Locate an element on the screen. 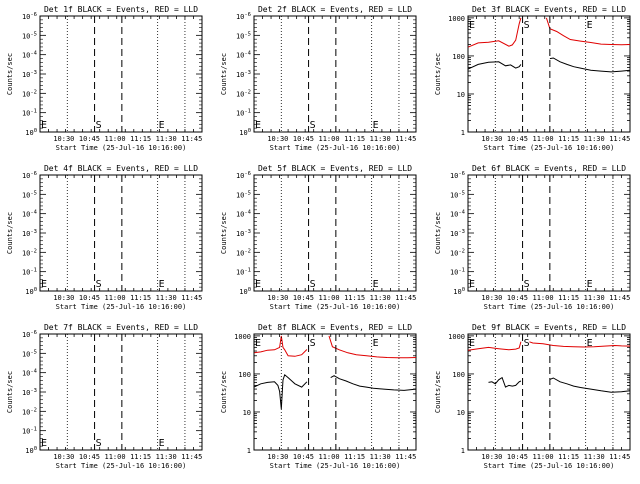 The height and width of the screenshot is (484, 640). panel-title: Det 8f BLACK = Events, RED = LLD is located at coordinates (335, 327).